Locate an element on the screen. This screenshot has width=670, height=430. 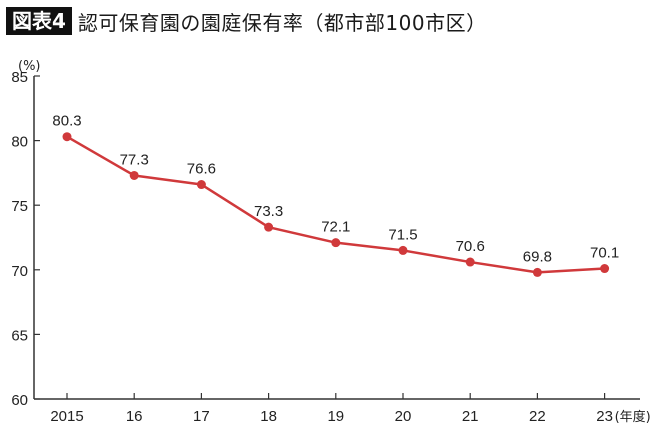
chart-title: 認可保育園の園庭保有率（都市部100市区） is located at coordinates (282, 22).